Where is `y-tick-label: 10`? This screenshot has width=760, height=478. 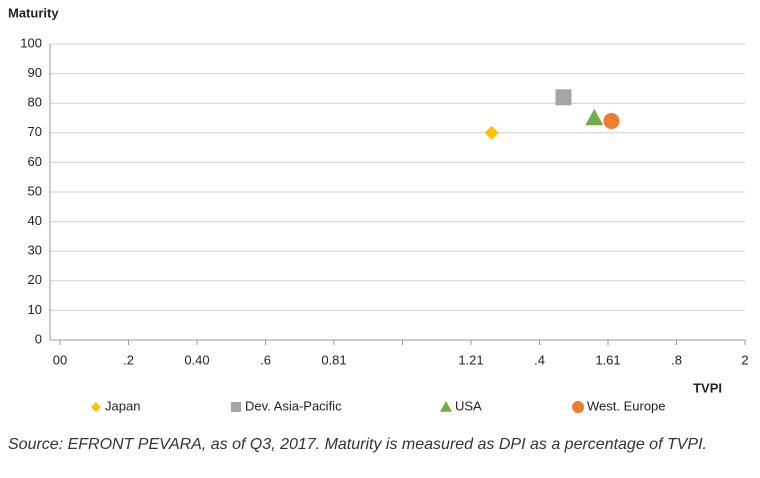
y-tick-label: 10 is located at coordinates (35, 309).